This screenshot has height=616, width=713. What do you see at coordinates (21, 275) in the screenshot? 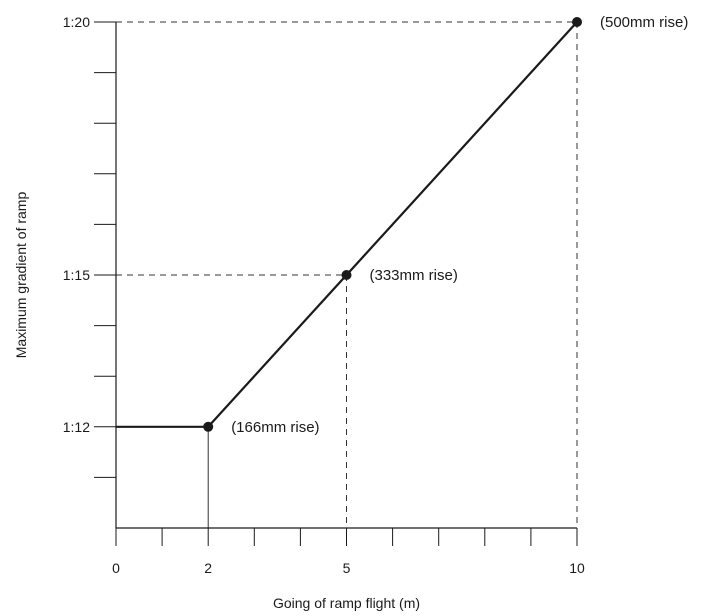
I see `y-axis-title: Maximum gradient of ramp` at bounding box center [21, 275].